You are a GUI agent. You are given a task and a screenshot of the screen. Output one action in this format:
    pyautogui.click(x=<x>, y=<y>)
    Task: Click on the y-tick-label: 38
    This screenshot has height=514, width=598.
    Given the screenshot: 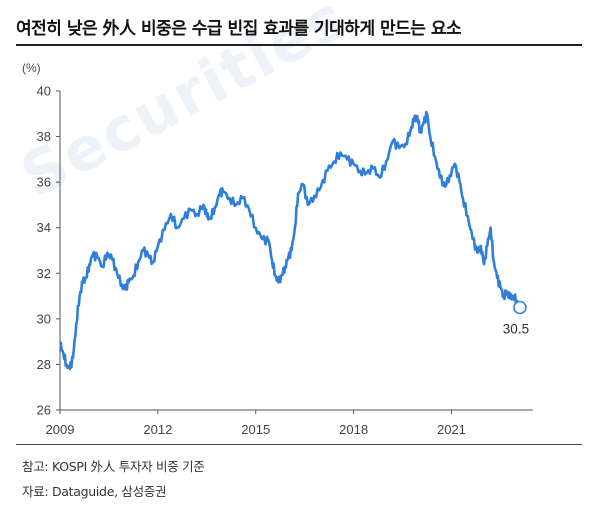 What is the action you would take?
    pyautogui.click(x=44, y=136)
    